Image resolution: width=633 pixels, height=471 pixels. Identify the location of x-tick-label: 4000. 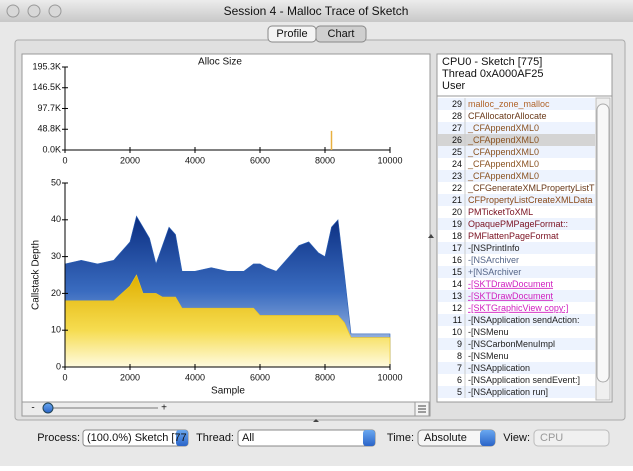
(195, 160).